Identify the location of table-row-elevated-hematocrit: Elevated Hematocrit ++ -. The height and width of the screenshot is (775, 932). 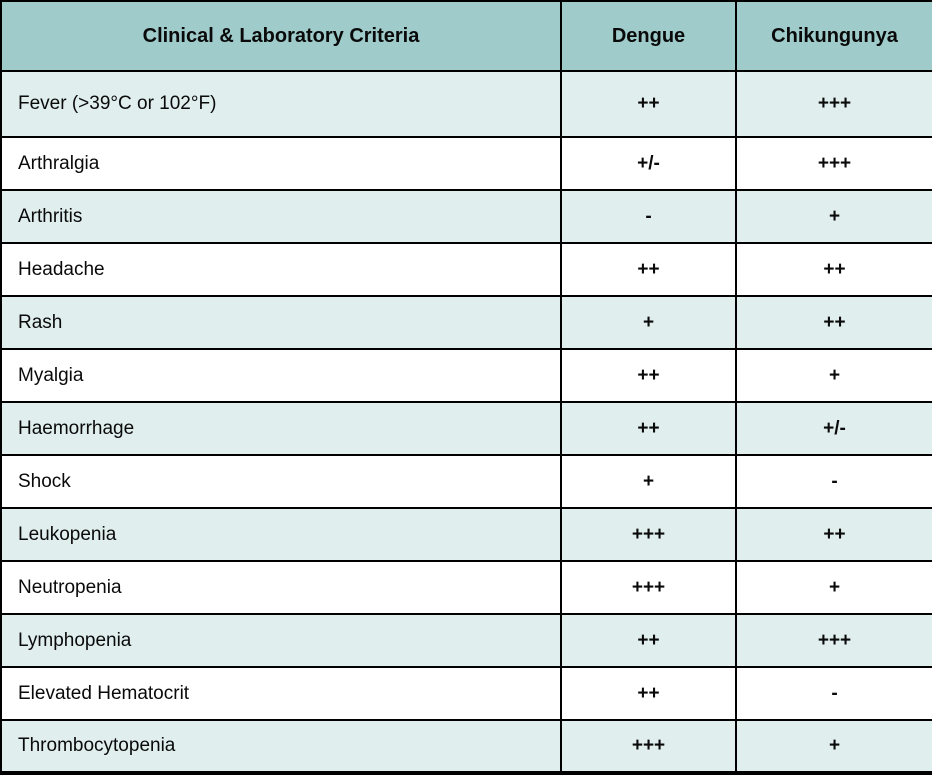
(466, 693).